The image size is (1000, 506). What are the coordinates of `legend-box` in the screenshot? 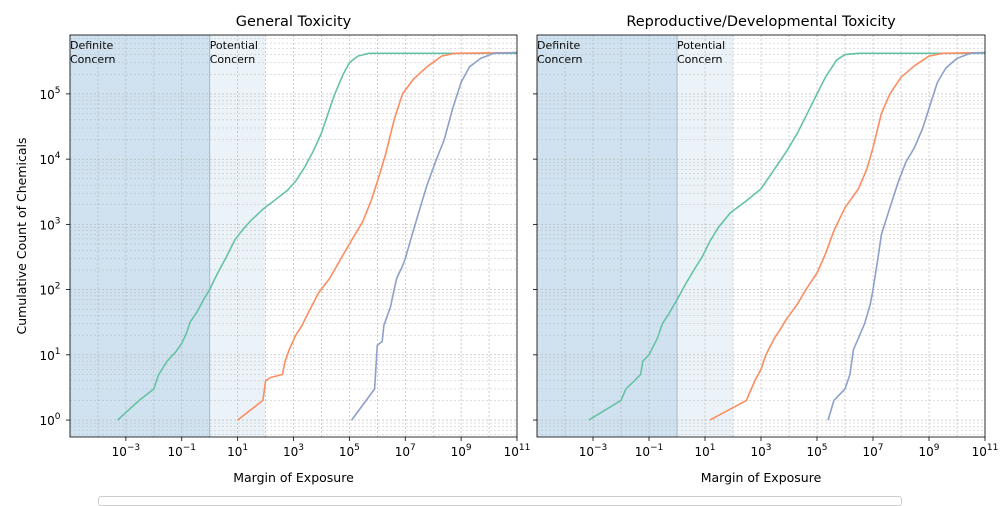 It's located at (500, 501).